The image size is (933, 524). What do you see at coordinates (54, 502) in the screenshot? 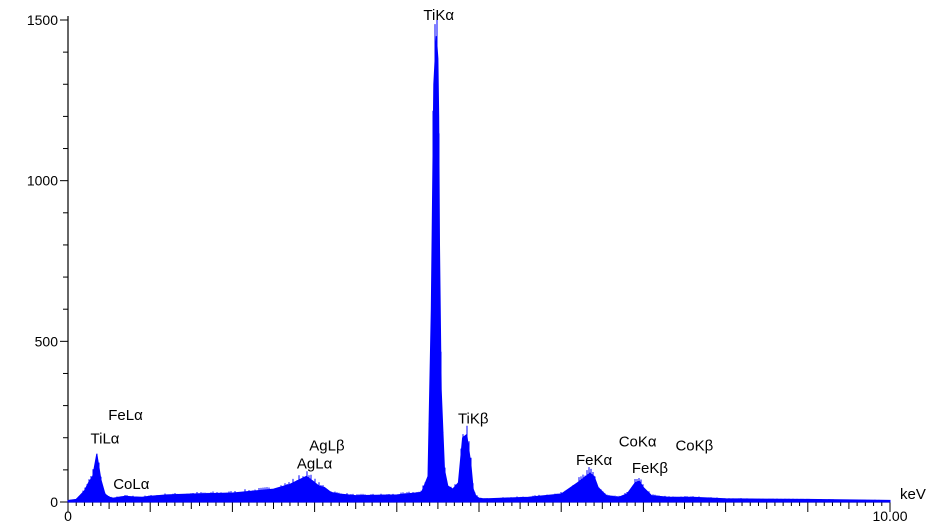
I see `y-tick-label: 0` at bounding box center [54, 502].